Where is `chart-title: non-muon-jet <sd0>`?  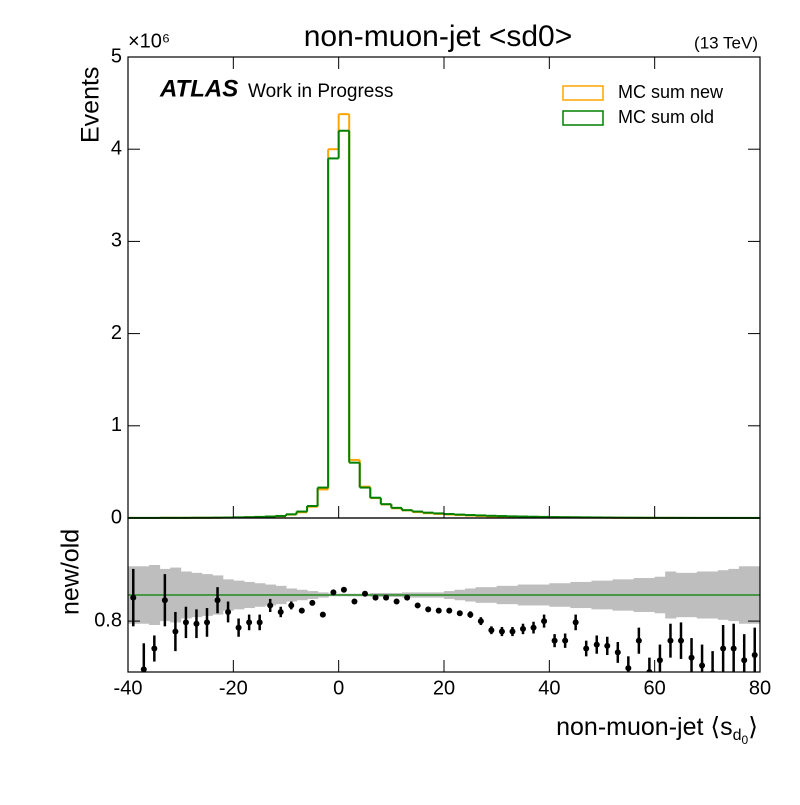
chart-title: non-muon-jet <sd0> is located at coordinates (438, 36).